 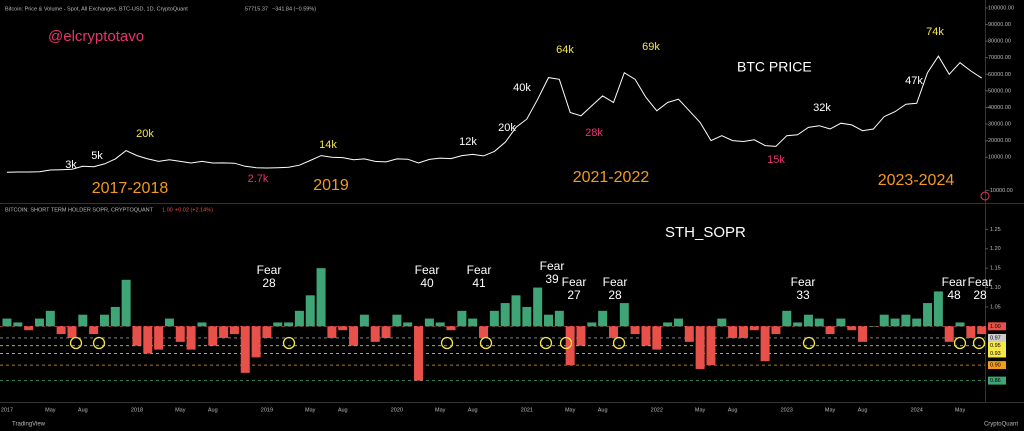 What do you see at coordinates (468, 142) in the screenshot?
I see `price-annotation: 12k` at bounding box center [468, 142].